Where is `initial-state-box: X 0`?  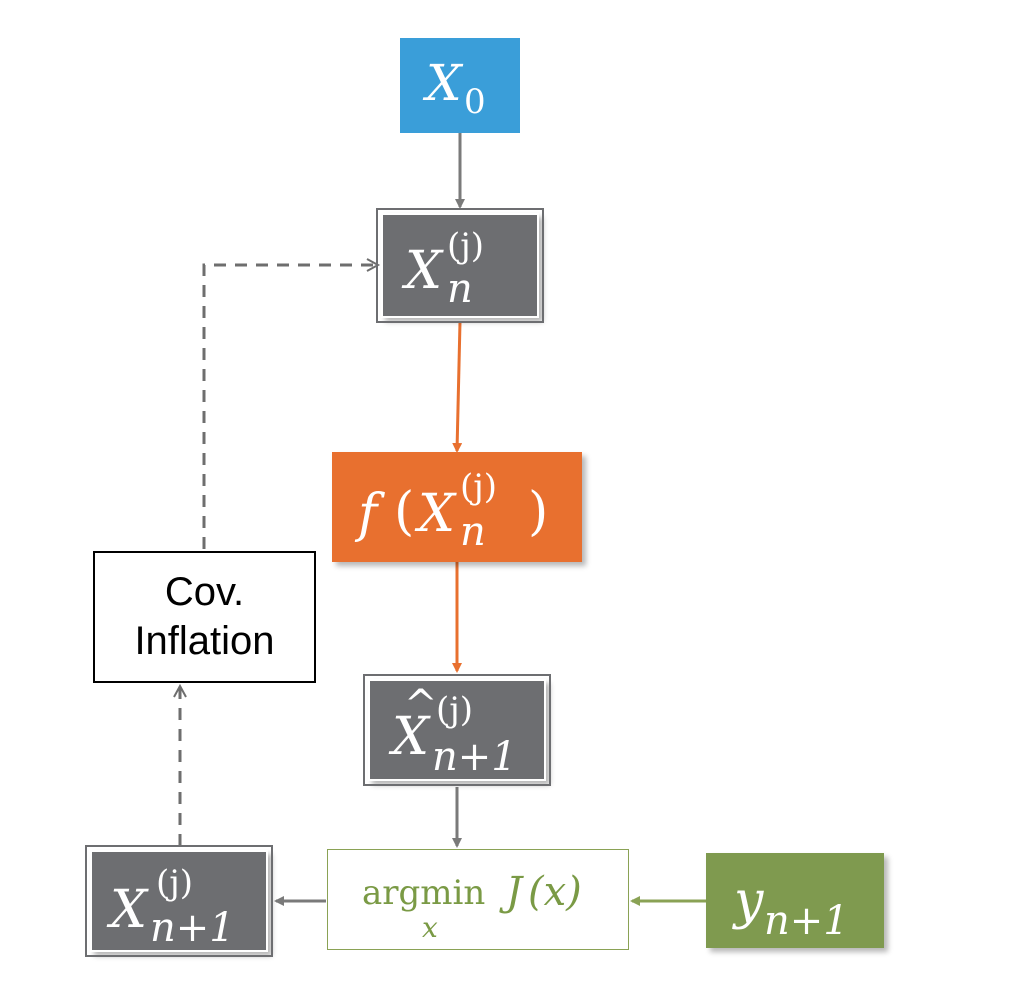 initial-state-box: X 0 is located at coordinates (460, 85).